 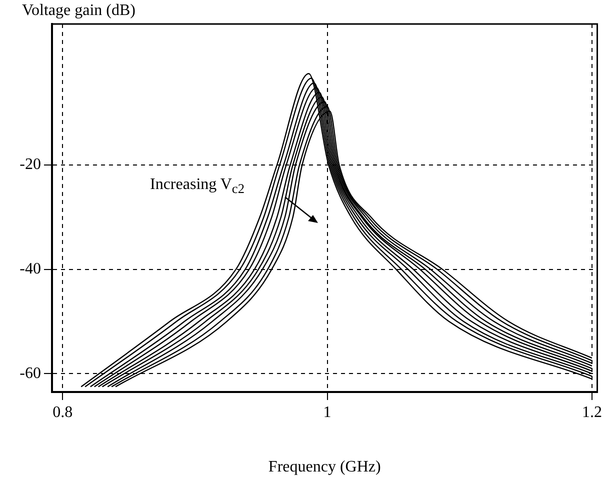 I want to click on y-axis-title: Voltage gain (dB), so click(x=79, y=11).